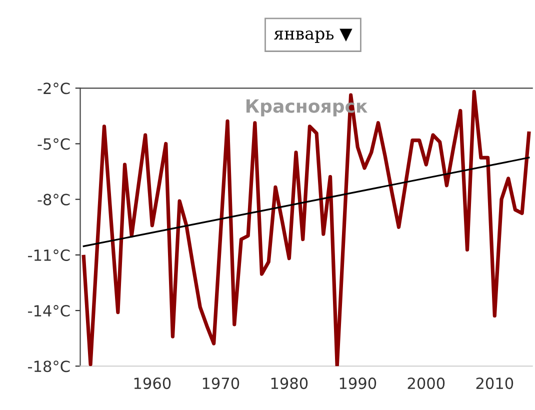 The image size is (535, 410). Describe the element at coordinates (49, 255) in the screenshot. I see `y-tick-label: -11°C` at that location.